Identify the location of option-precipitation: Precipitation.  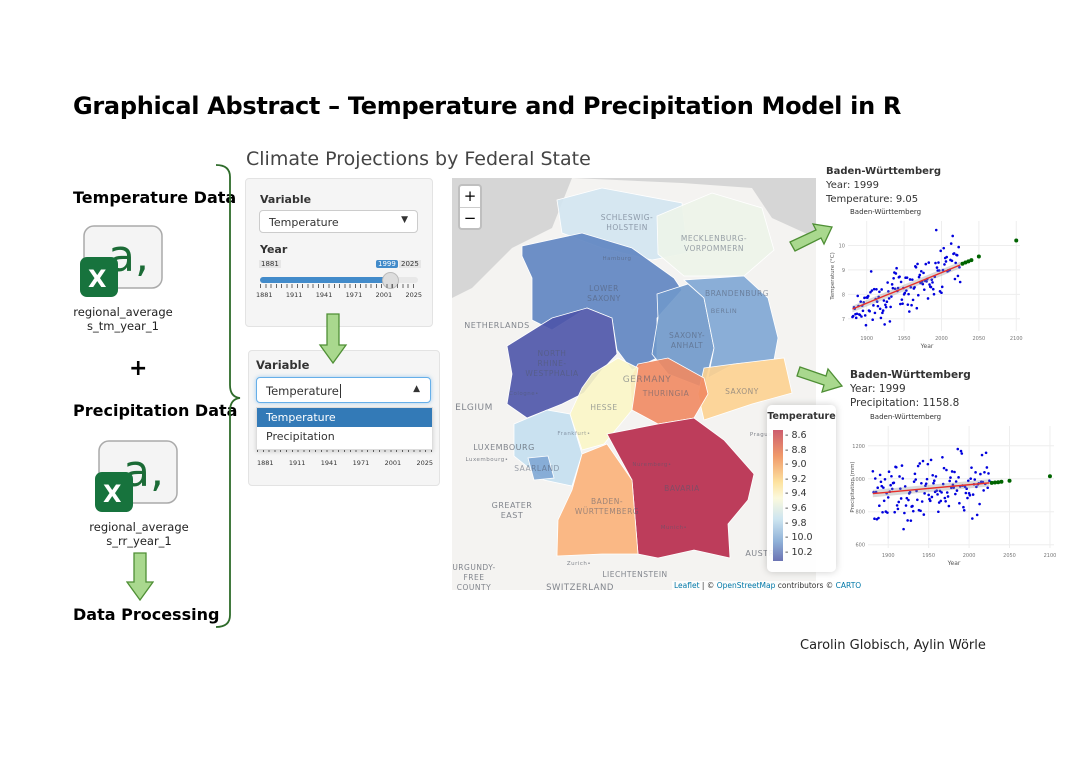
(300, 436).